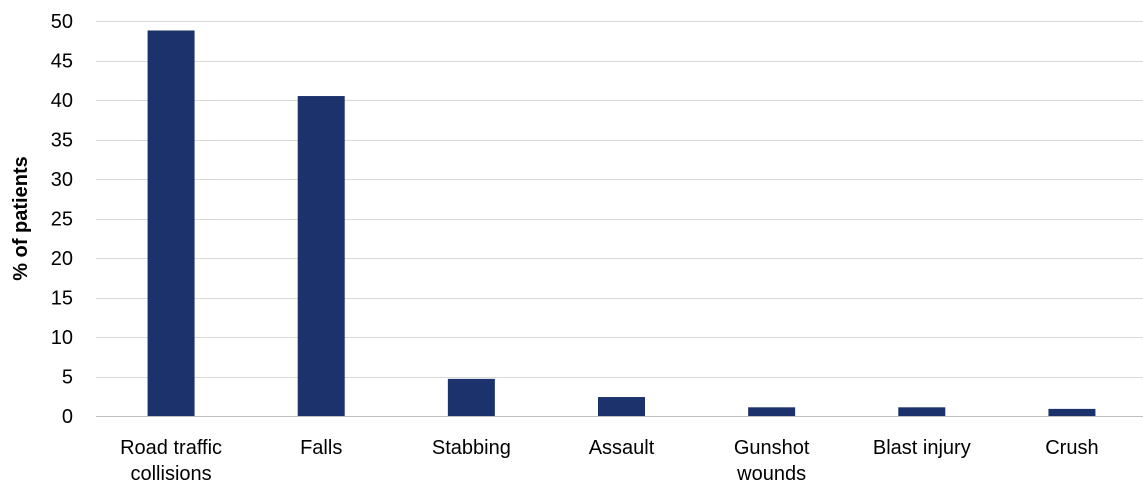 Image resolution: width=1143 pixels, height=498 pixels. I want to click on y-tick-label: 25, so click(62, 220).